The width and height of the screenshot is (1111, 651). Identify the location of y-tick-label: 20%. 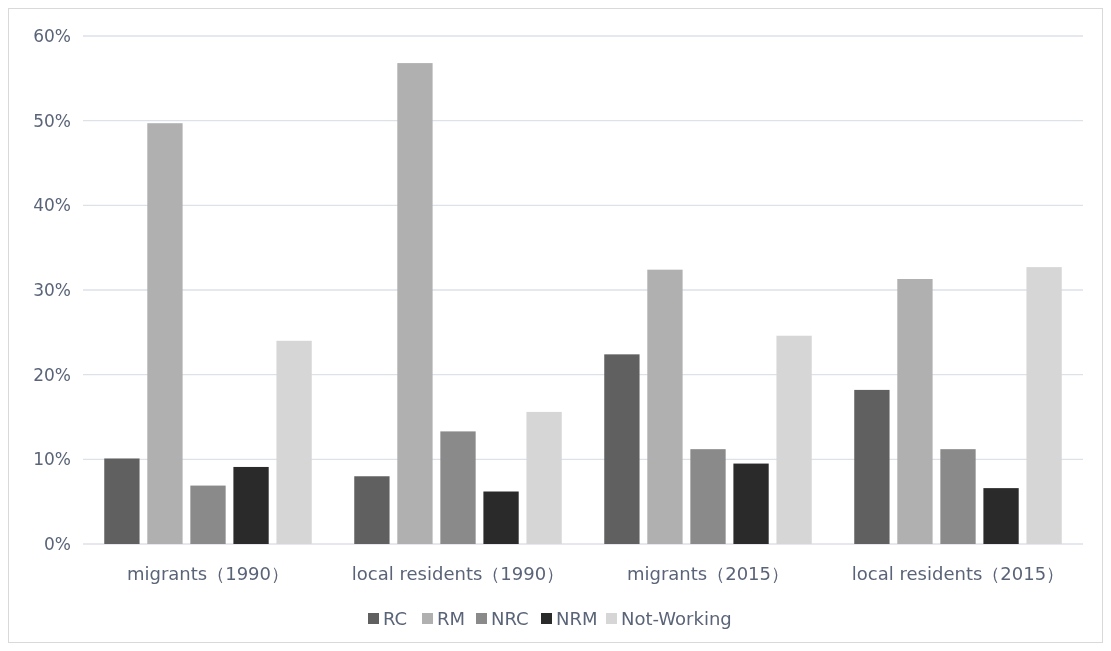
(52, 374).